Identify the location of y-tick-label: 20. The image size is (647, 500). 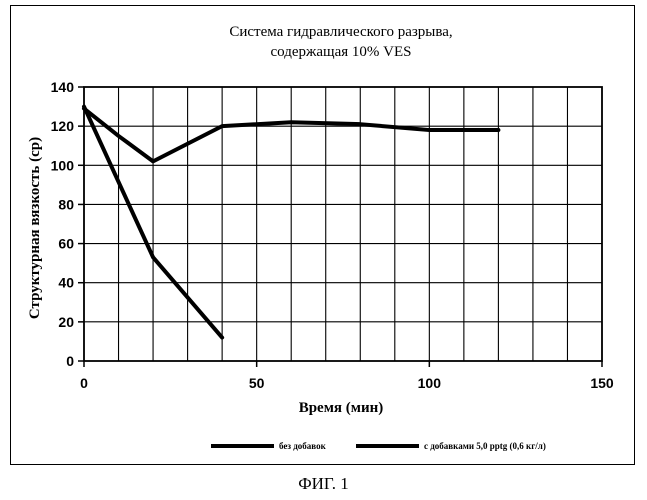
(66, 322).